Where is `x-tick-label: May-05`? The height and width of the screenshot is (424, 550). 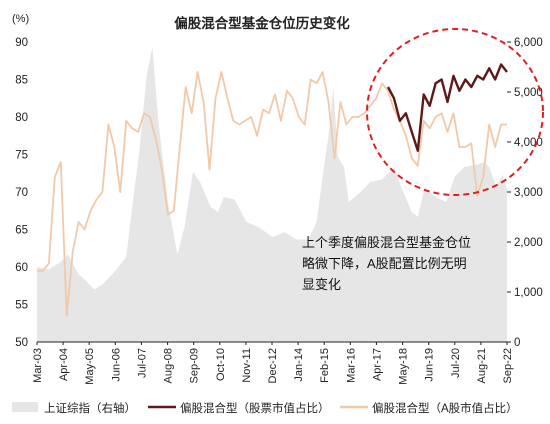 x-tick-label: May-05 is located at coordinates (90, 366).